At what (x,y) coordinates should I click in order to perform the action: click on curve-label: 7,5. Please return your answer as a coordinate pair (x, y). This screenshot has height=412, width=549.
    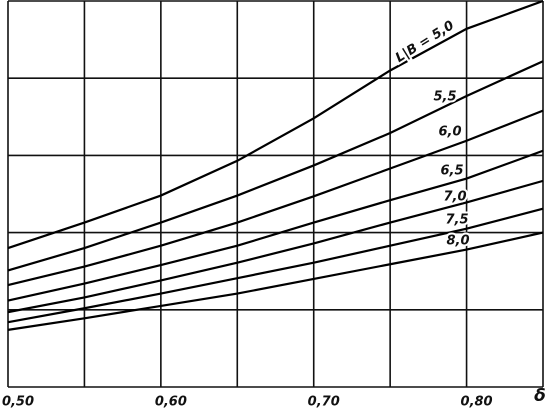
    Looking at the image, I should click on (456, 220).